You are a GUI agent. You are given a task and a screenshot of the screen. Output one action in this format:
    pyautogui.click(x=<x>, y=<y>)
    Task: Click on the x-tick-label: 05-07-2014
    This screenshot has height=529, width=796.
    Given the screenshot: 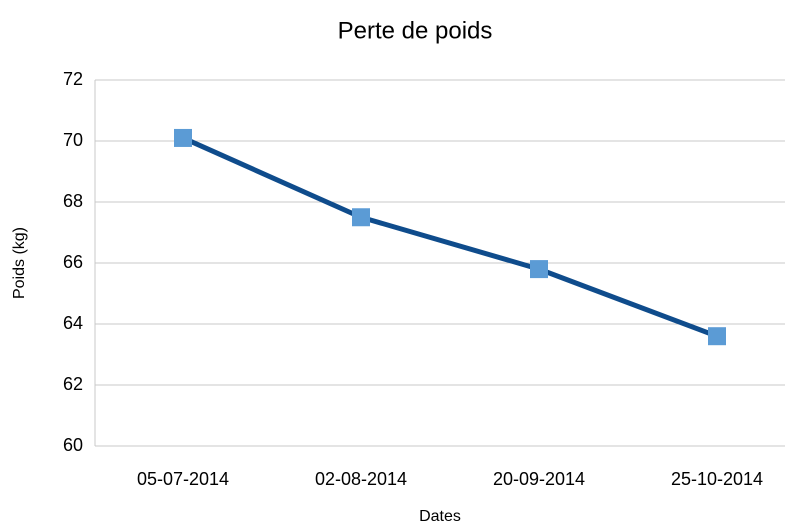 What is the action you would take?
    pyautogui.click(x=183, y=479)
    